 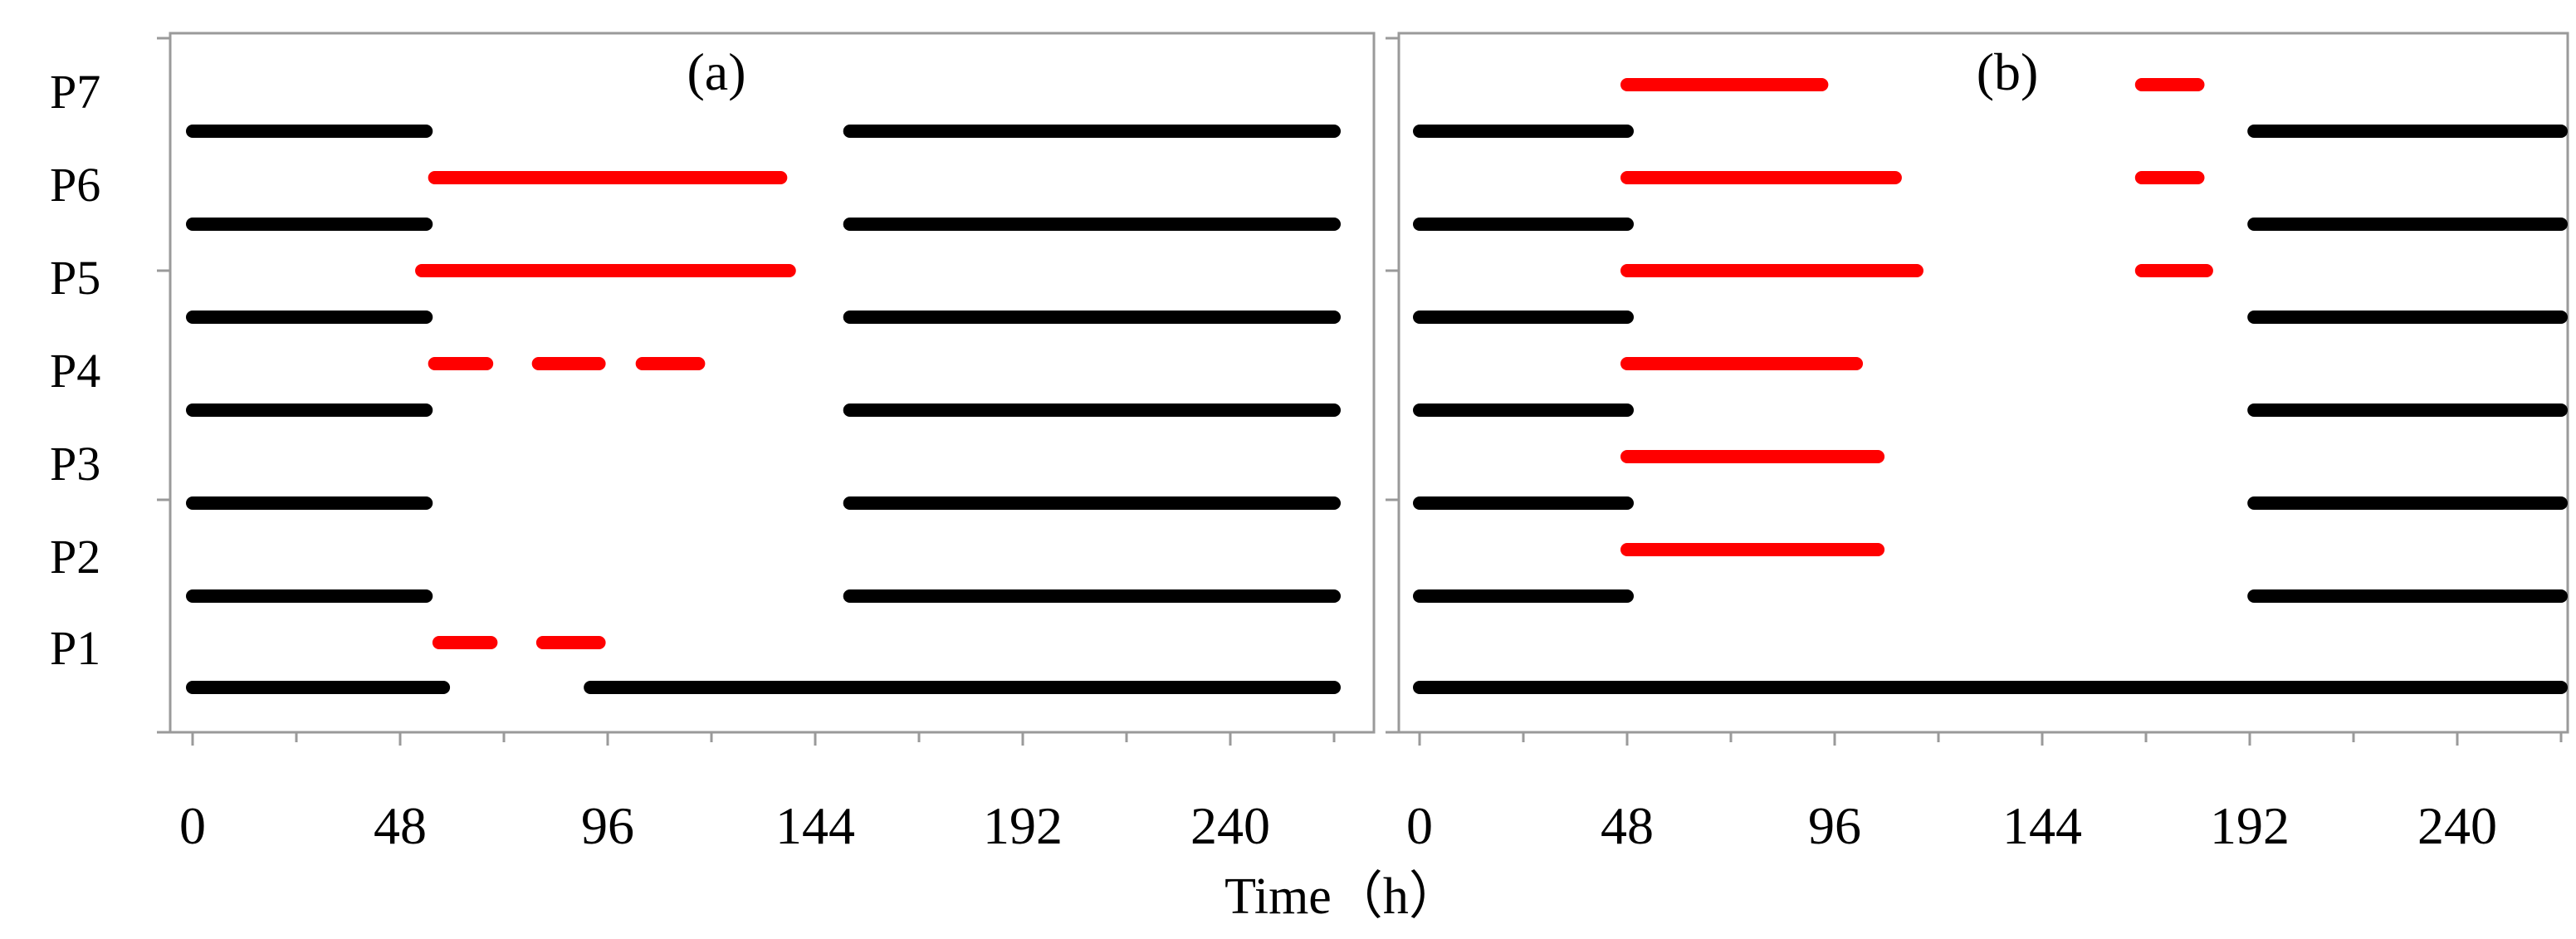 What do you see at coordinates (716, 71) in the screenshot?
I see `panel-label-1: (a)` at bounding box center [716, 71].